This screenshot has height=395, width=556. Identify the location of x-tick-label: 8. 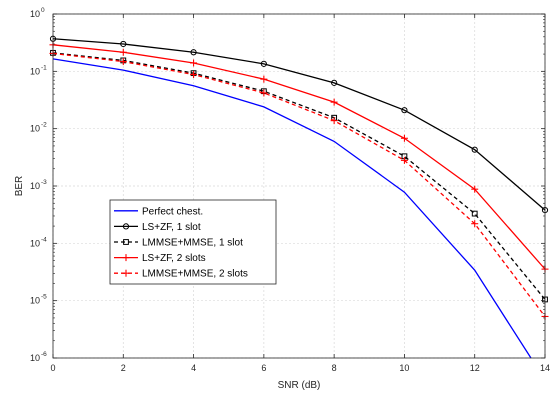
(334, 368).